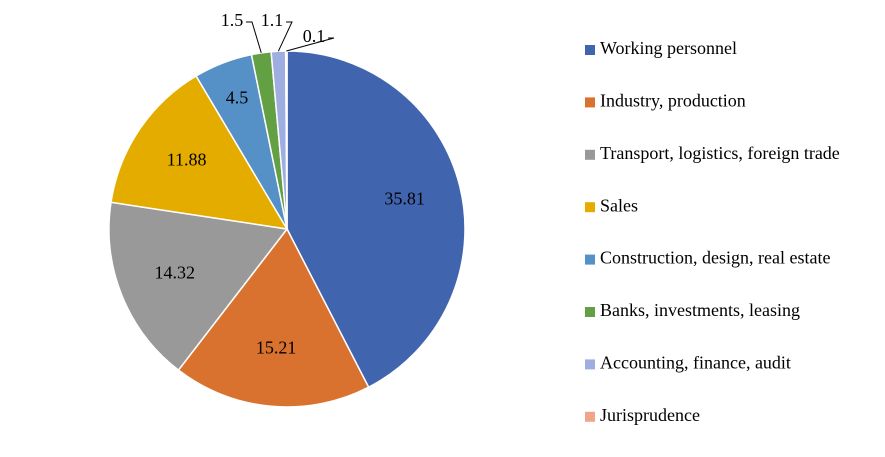  What do you see at coordinates (237, 98) in the screenshot?
I see `value-label: 4.5` at bounding box center [237, 98].